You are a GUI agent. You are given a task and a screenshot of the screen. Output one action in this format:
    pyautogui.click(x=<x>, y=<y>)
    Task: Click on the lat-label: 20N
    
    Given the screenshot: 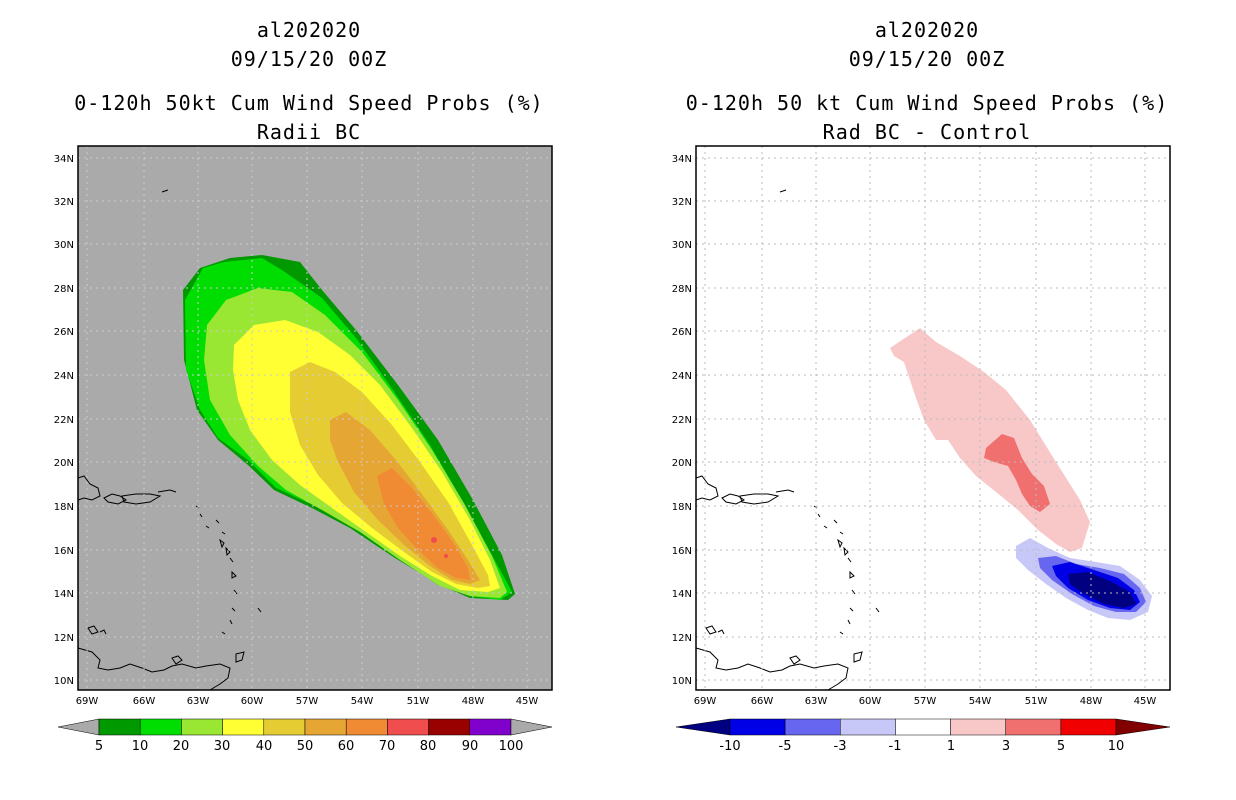 What is the action you would take?
    pyautogui.click(x=682, y=463)
    